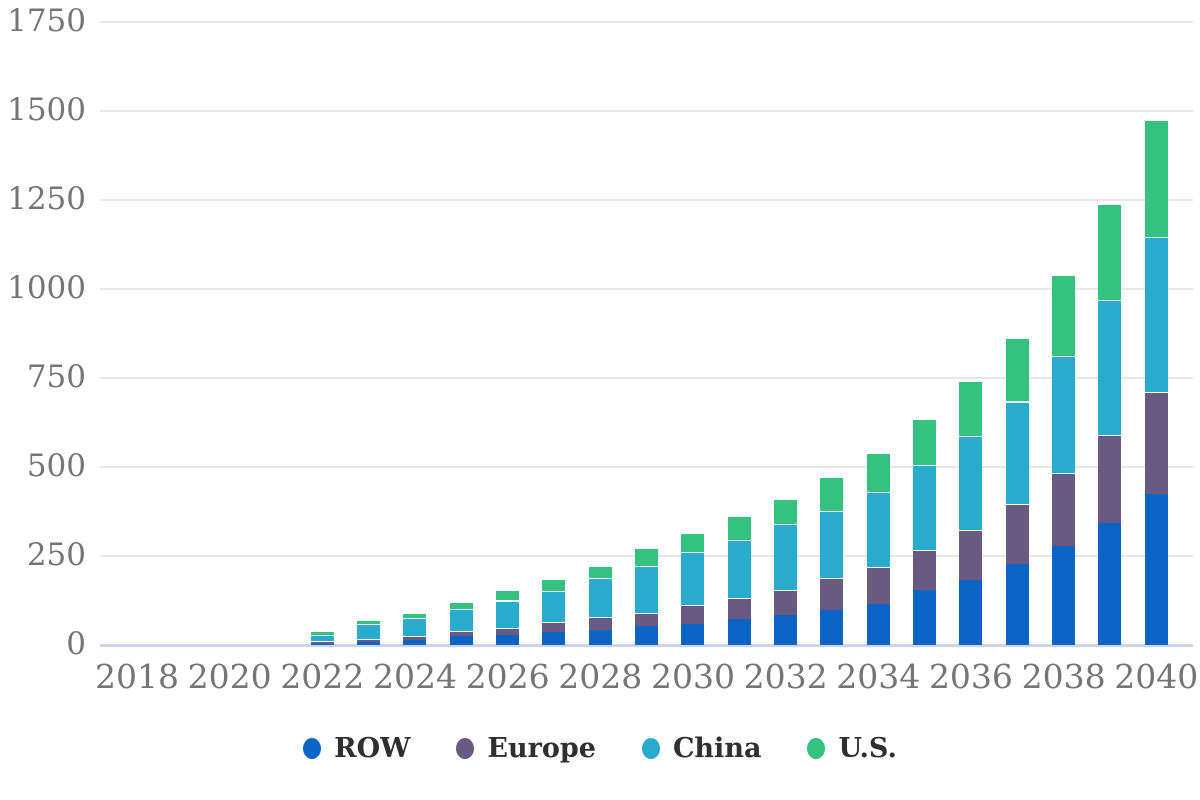 This screenshot has width=1200, height=800. Describe the element at coordinates (1017, 453) in the screenshot. I see `bar-segment-china-2037` at that location.